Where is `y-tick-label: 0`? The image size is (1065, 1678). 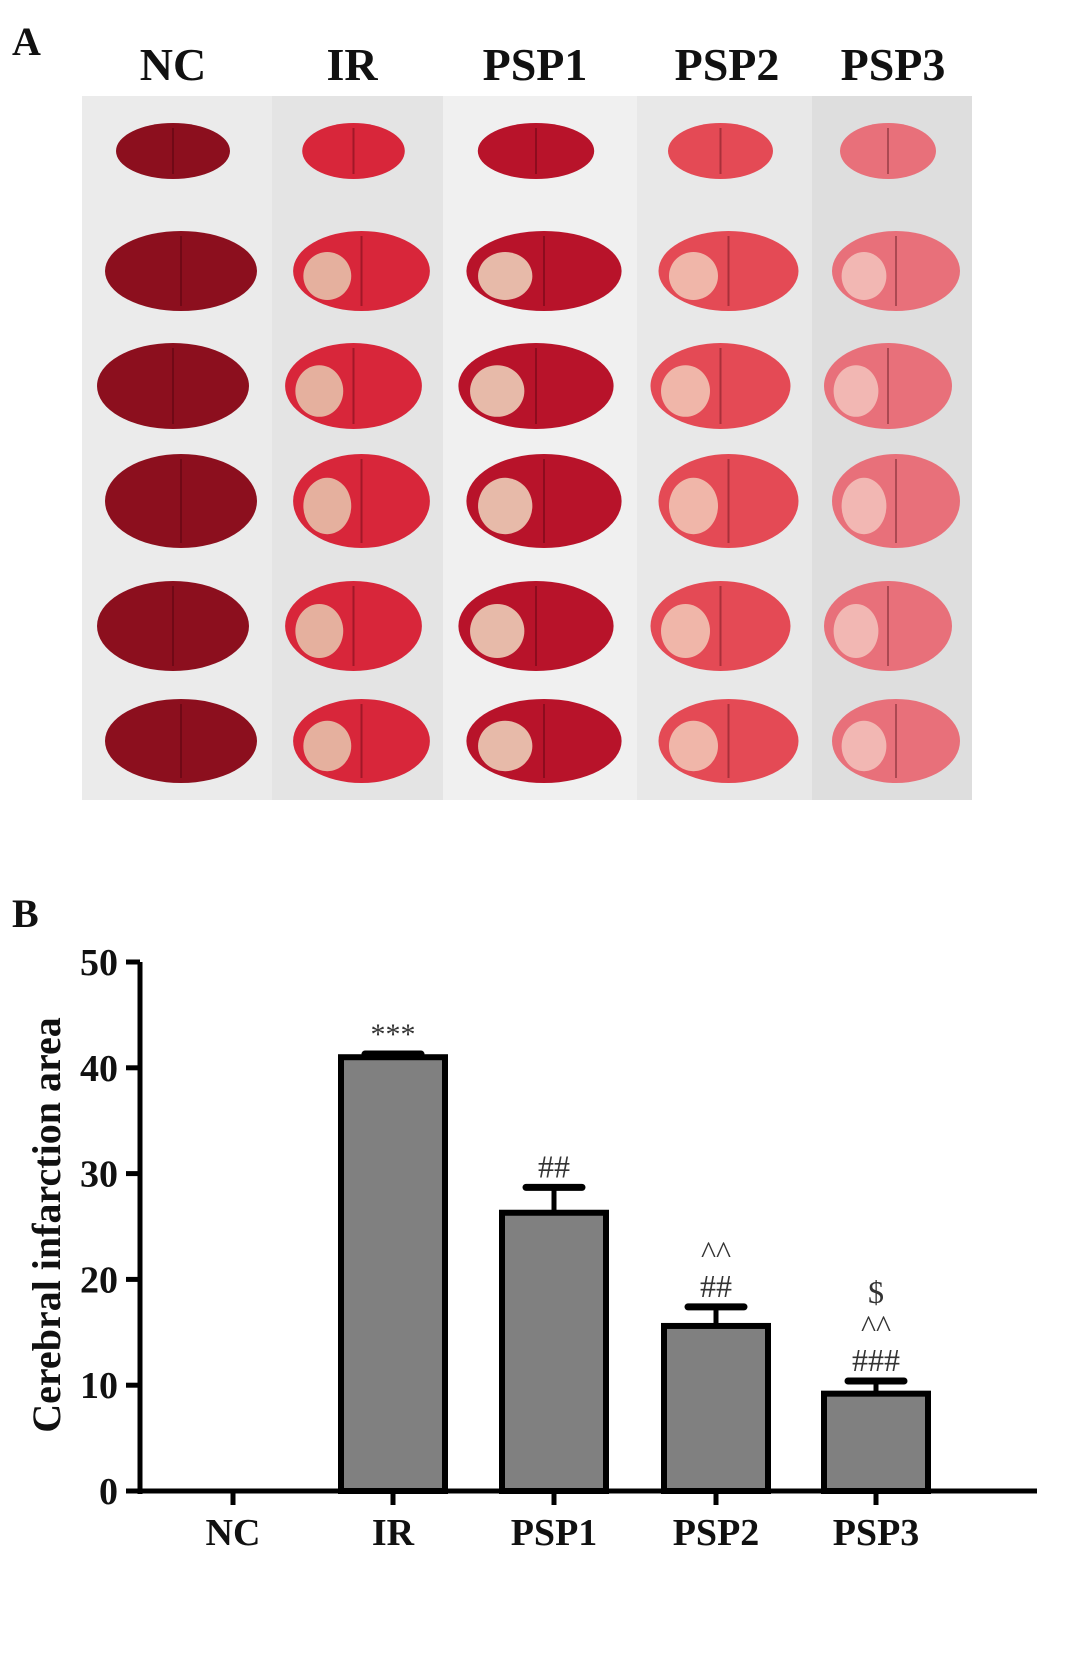 y-tick-label: 0 is located at coordinates (108, 1492).